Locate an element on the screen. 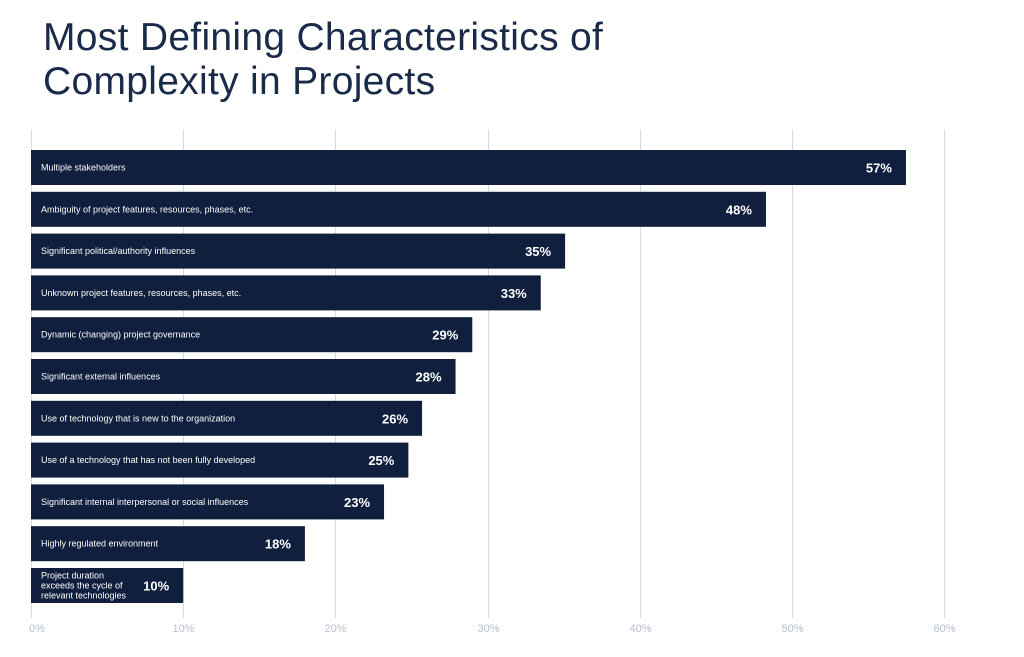 The image size is (1024, 657). bar-value-label-4: 33% is located at coordinates (514, 293).